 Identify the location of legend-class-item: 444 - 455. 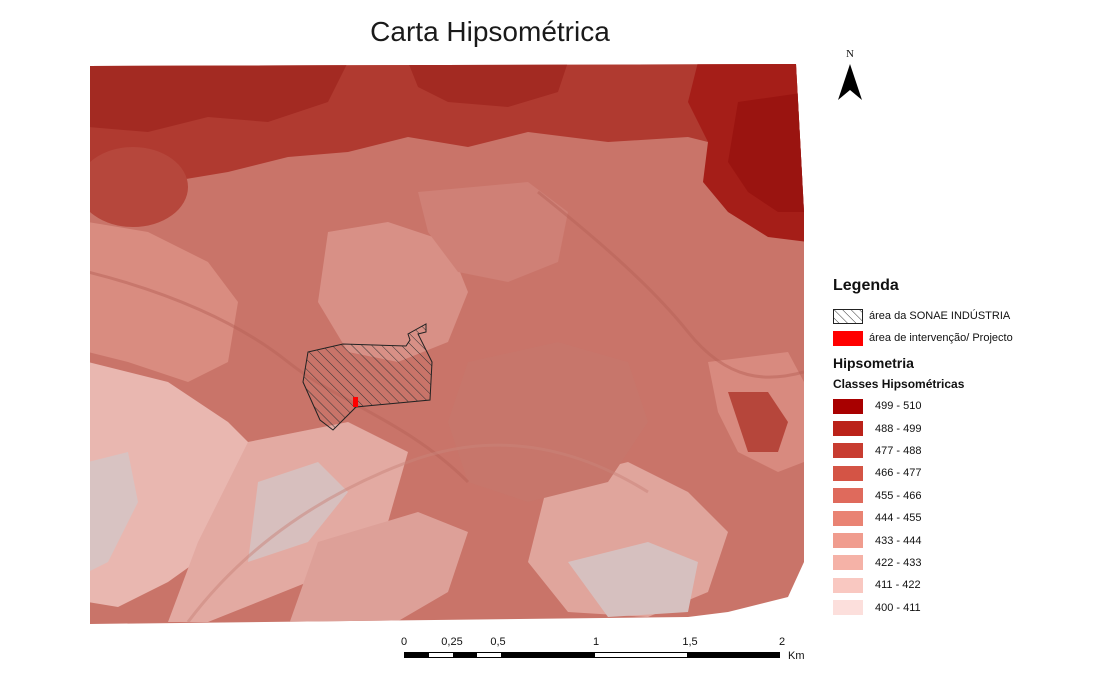
(963, 518).